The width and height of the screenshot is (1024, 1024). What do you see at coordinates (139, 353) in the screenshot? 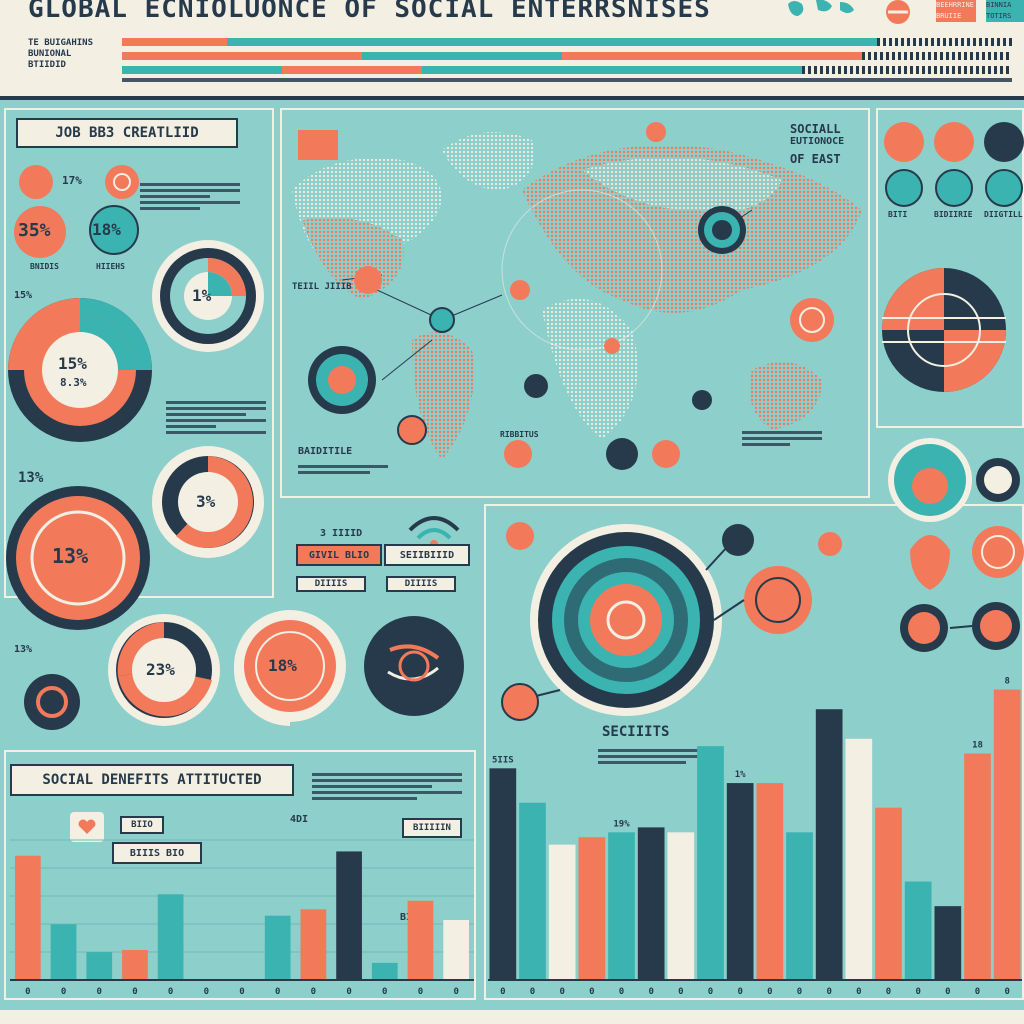
I see `jobs-panel` at bounding box center [139, 353].